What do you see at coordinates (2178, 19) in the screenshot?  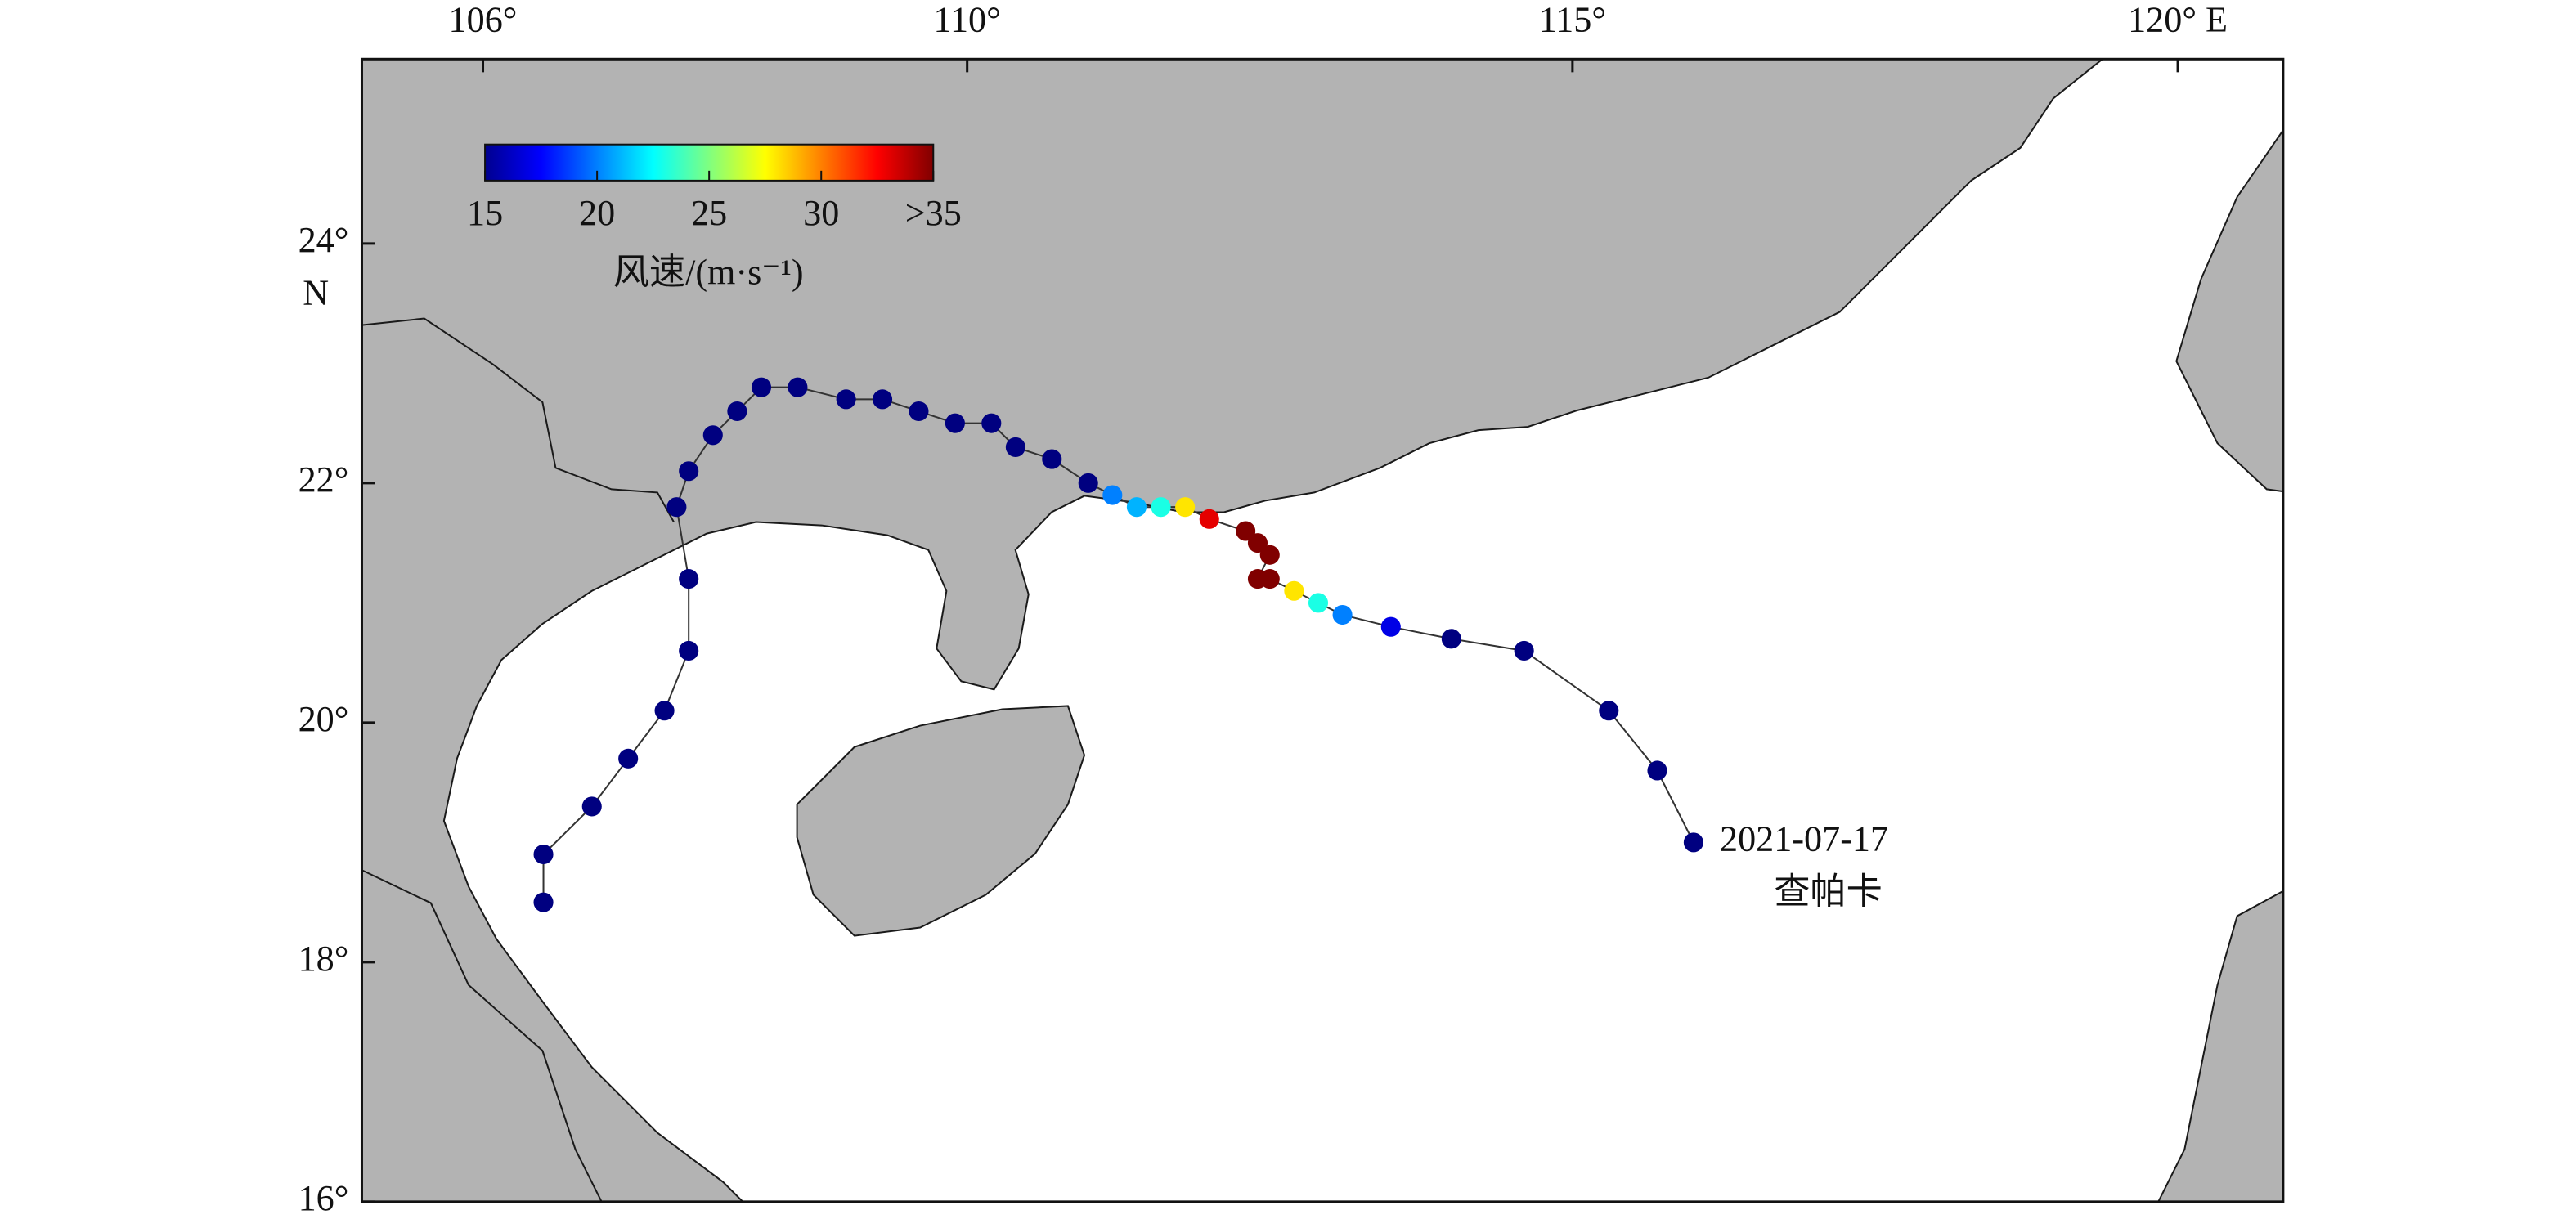 I see `x-tick-label: 120° E` at bounding box center [2178, 19].